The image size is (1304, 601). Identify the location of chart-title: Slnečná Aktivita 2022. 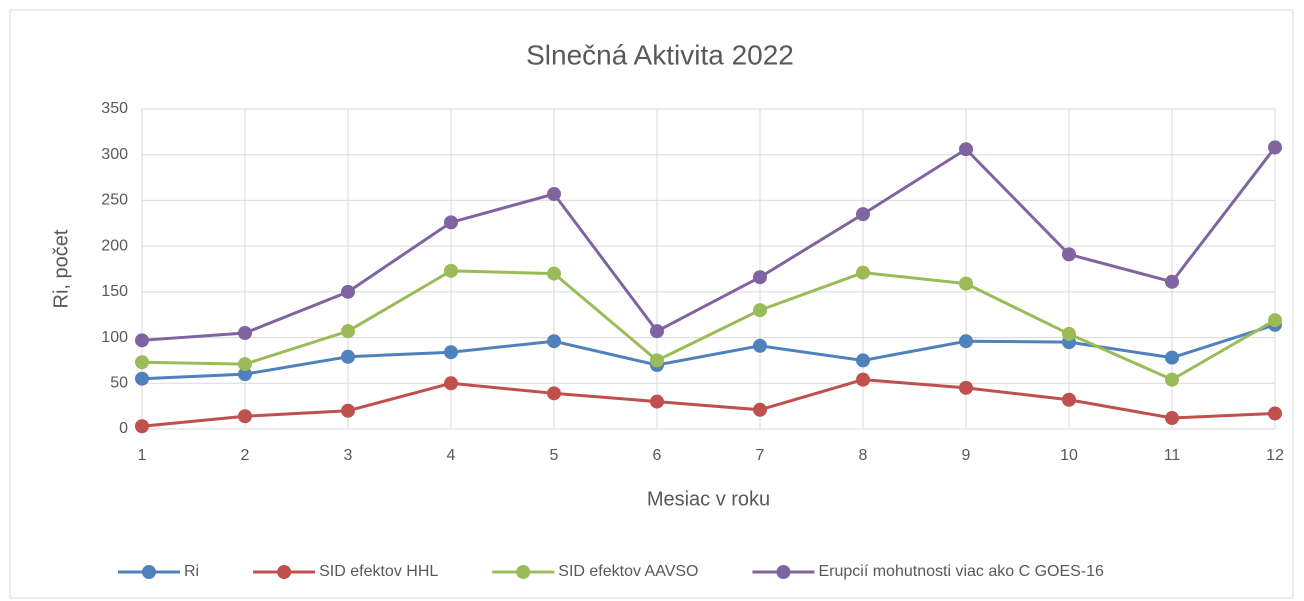
(660, 54).